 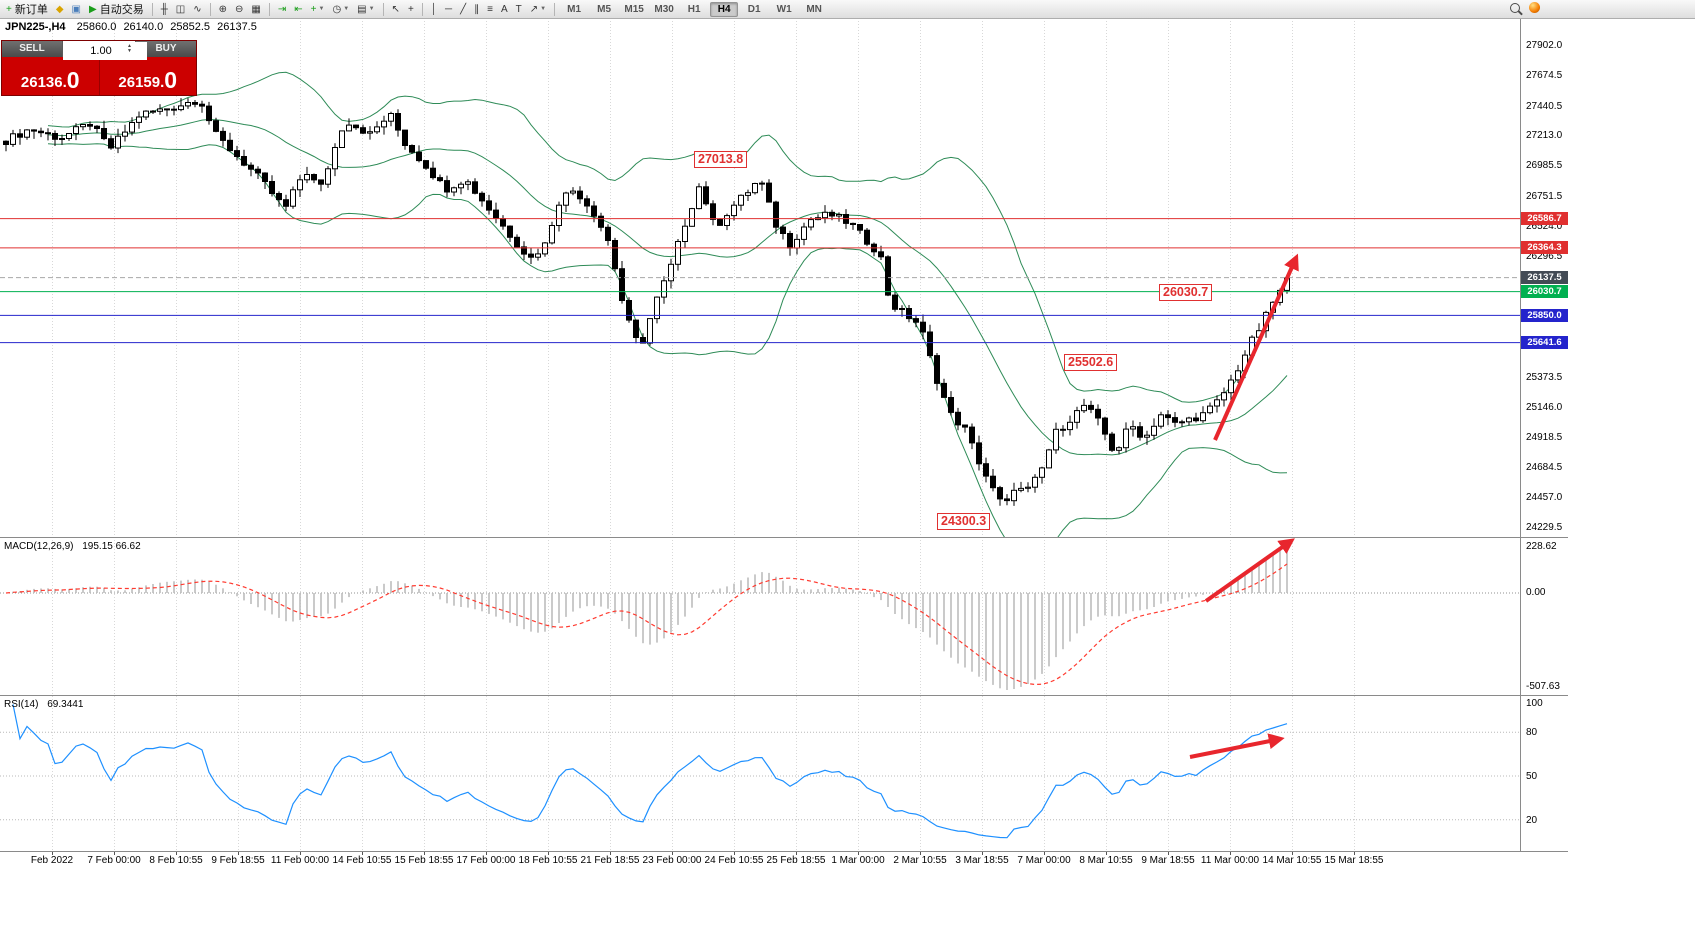 I want to click on zoom-in-icon: ⊕, so click(x=223, y=9).